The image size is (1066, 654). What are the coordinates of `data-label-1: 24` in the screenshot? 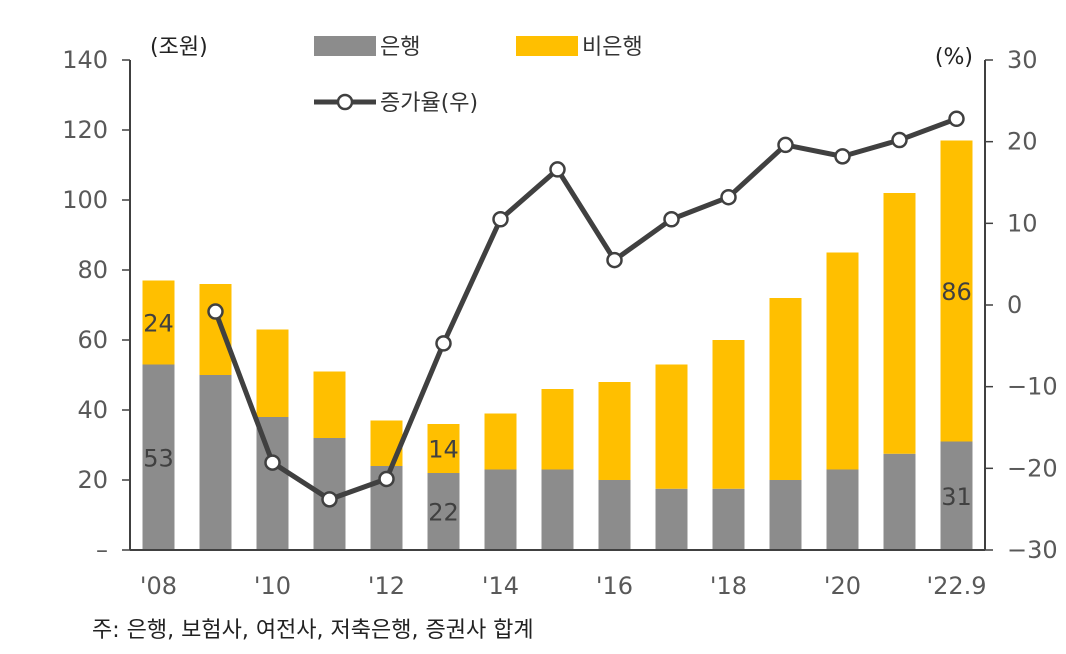 It's located at (158, 324).